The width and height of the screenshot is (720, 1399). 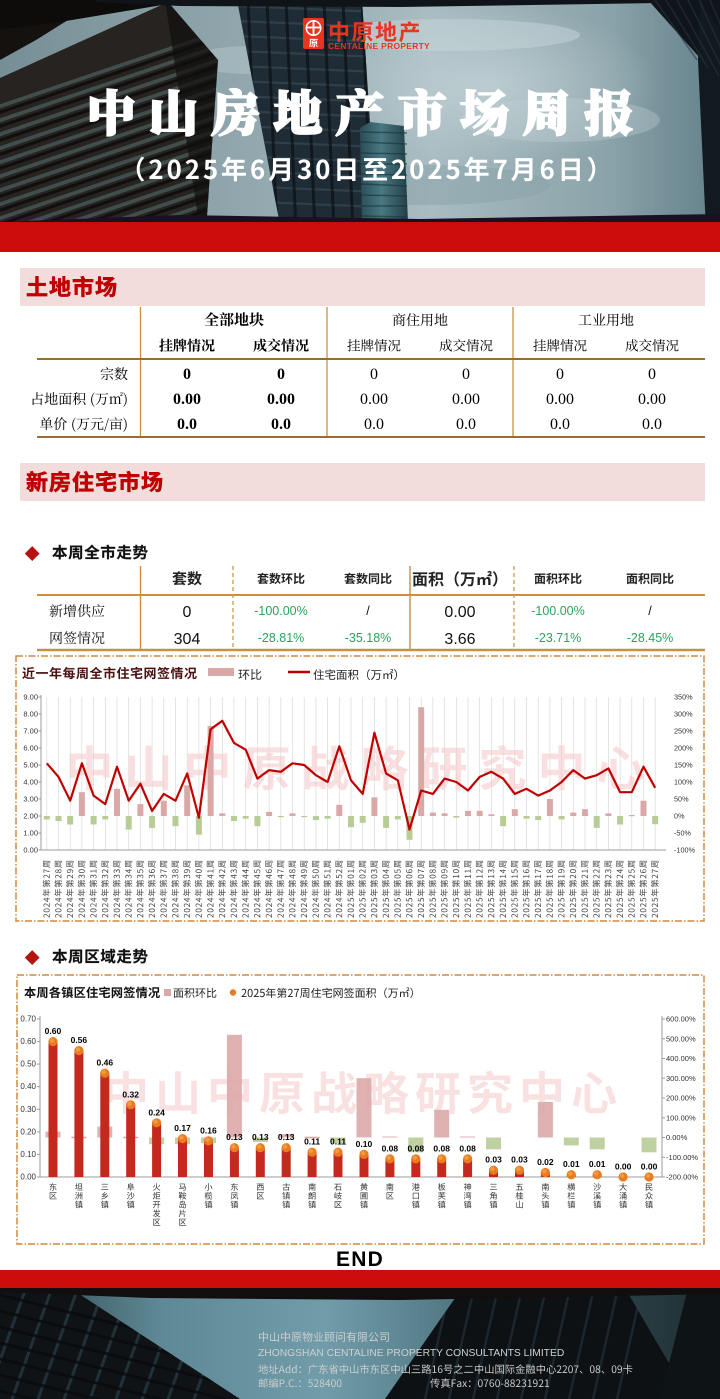 I want to click on svg-text: 100%, so click(x=683, y=782).